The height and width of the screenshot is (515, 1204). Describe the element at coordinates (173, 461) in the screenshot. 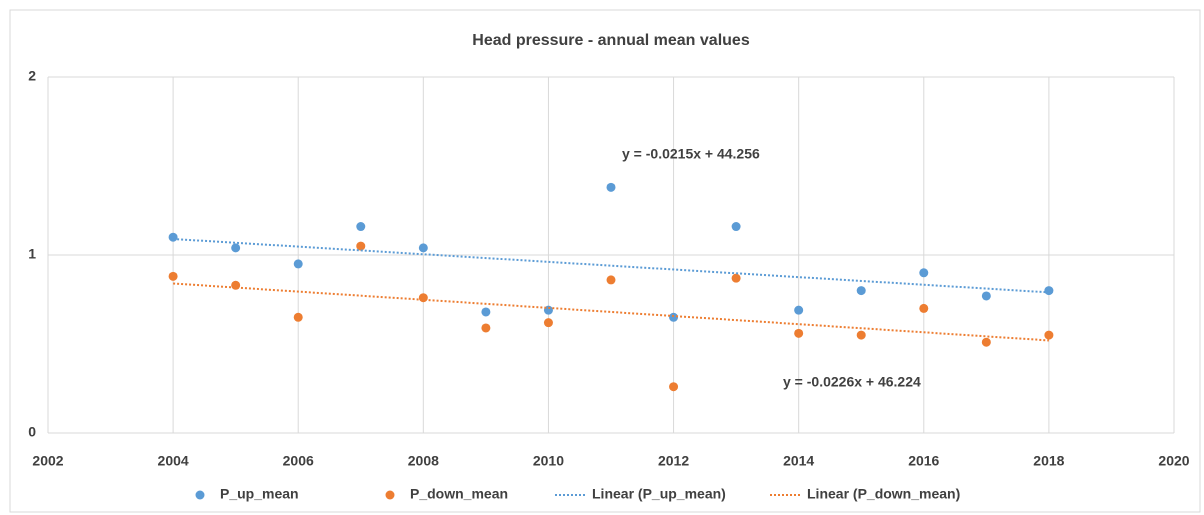

I see `x-tick-label: 2004` at that location.